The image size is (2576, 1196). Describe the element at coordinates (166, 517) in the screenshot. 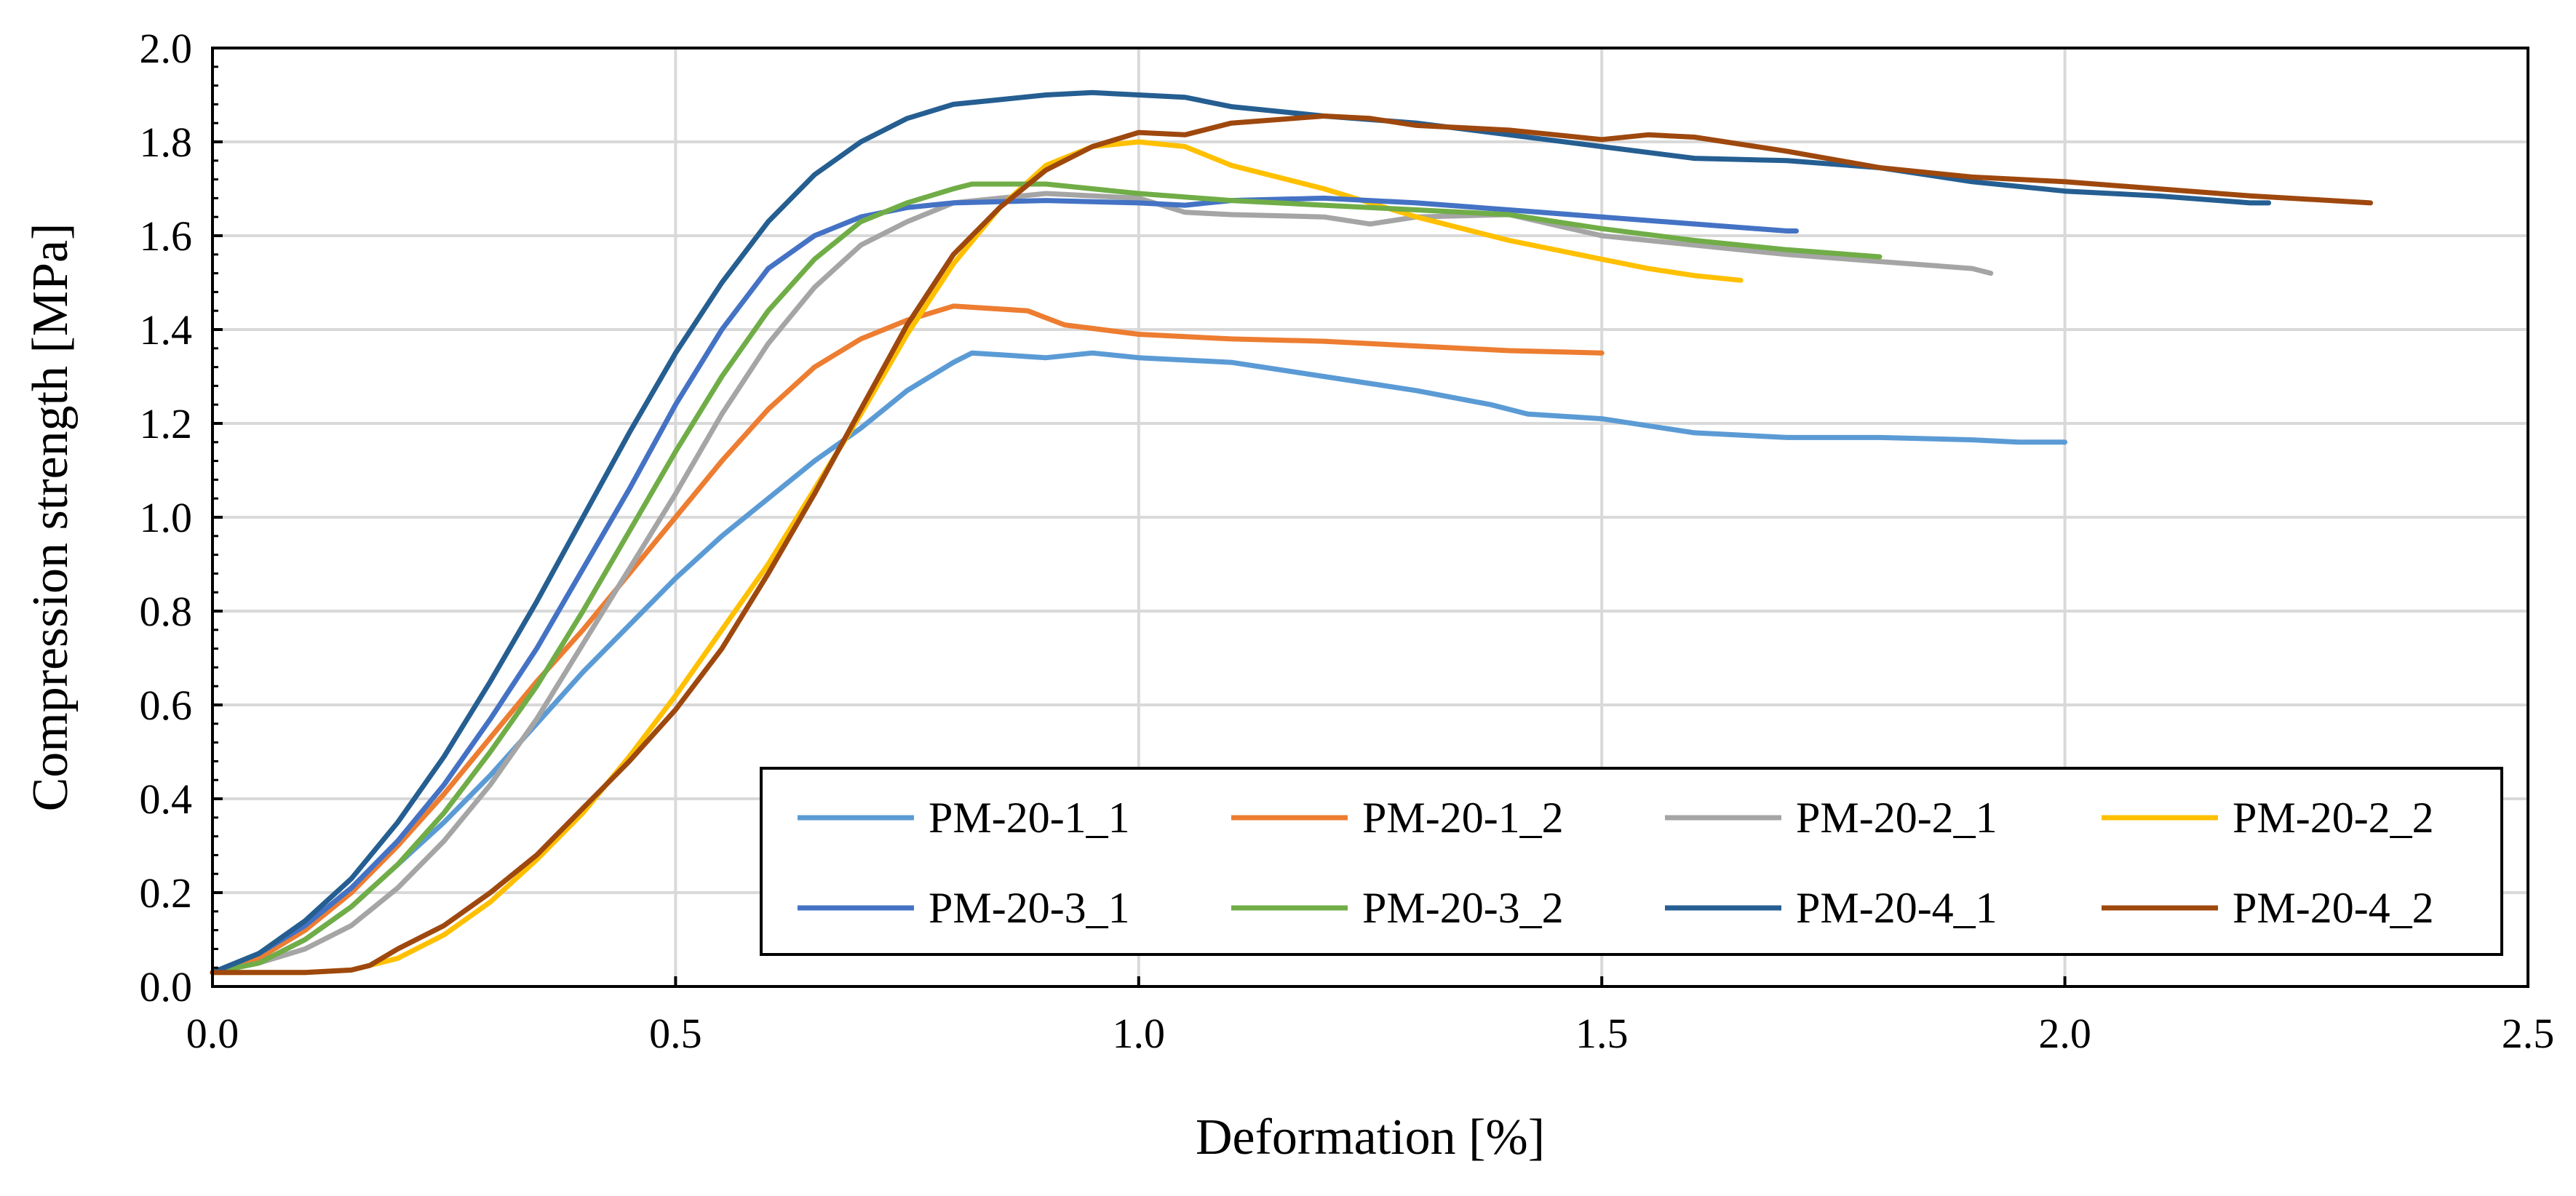

I see `y-tick-label: 1.0` at that location.